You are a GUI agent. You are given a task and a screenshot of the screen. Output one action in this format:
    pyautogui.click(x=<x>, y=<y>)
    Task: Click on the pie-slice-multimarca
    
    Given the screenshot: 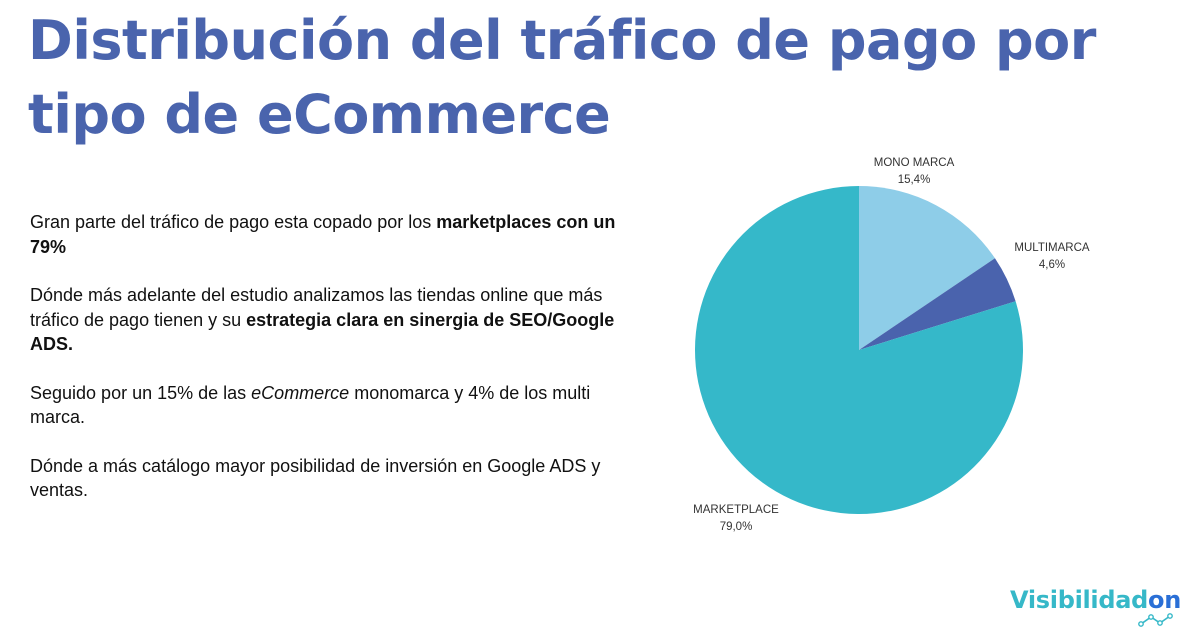 What is the action you would take?
    pyautogui.click(x=937, y=304)
    